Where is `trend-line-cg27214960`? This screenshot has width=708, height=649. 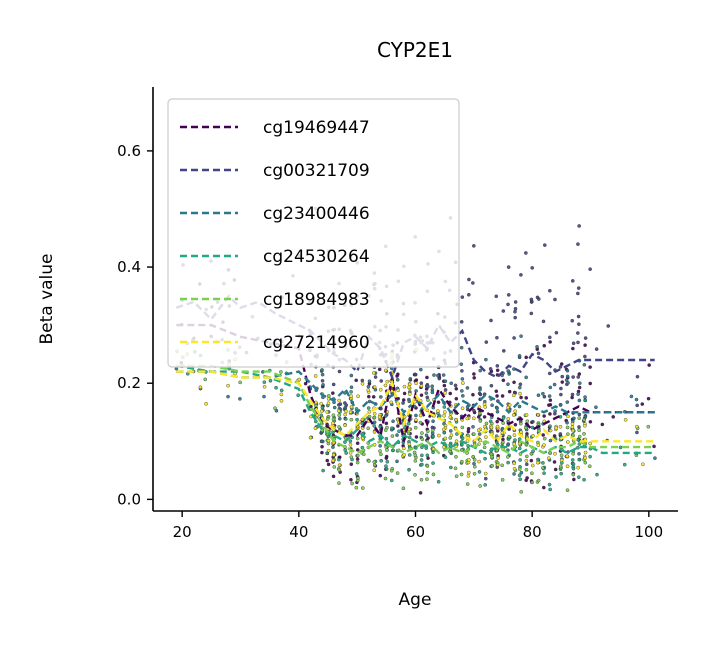 trend-line-cg27214960 is located at coordinates (415, 407).